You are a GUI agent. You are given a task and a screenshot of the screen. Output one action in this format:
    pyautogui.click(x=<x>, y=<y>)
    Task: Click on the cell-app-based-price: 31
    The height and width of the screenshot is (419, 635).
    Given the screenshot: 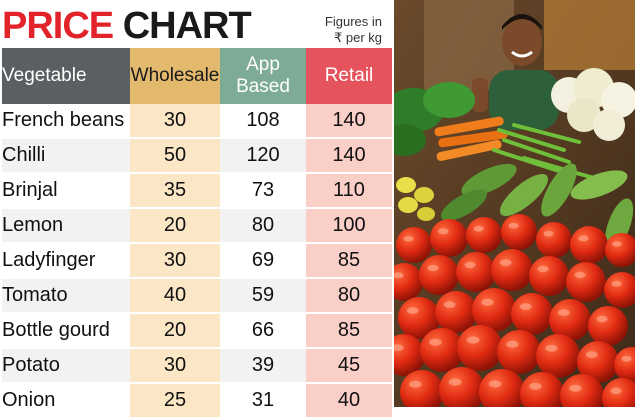 What is the action you would take?
    pyautogui.click(x=263, y=401)
    